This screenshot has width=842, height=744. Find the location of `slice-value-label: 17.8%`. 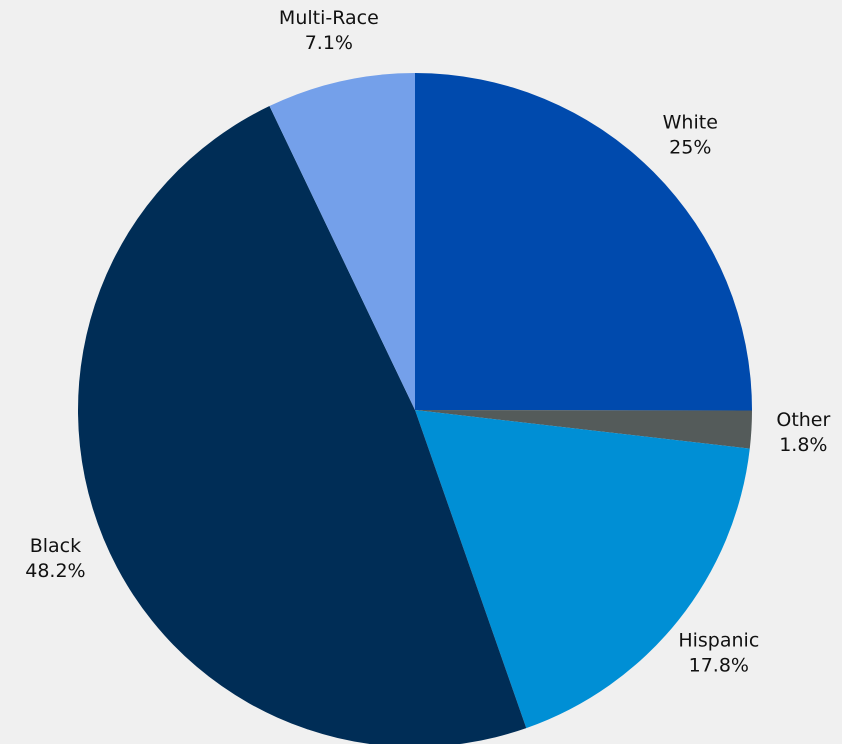

slice-value-label: 17.8% is located at coordinates (719, 665).